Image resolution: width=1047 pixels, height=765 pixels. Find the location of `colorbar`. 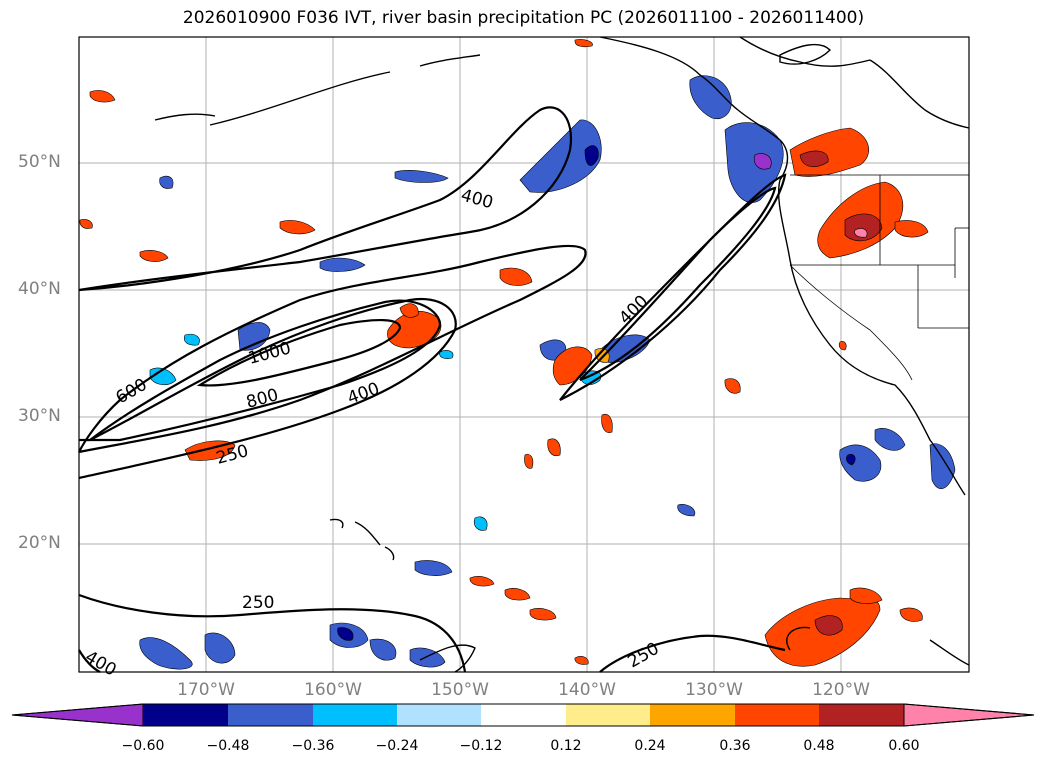

colorbar is located at coordinates (523, 715).